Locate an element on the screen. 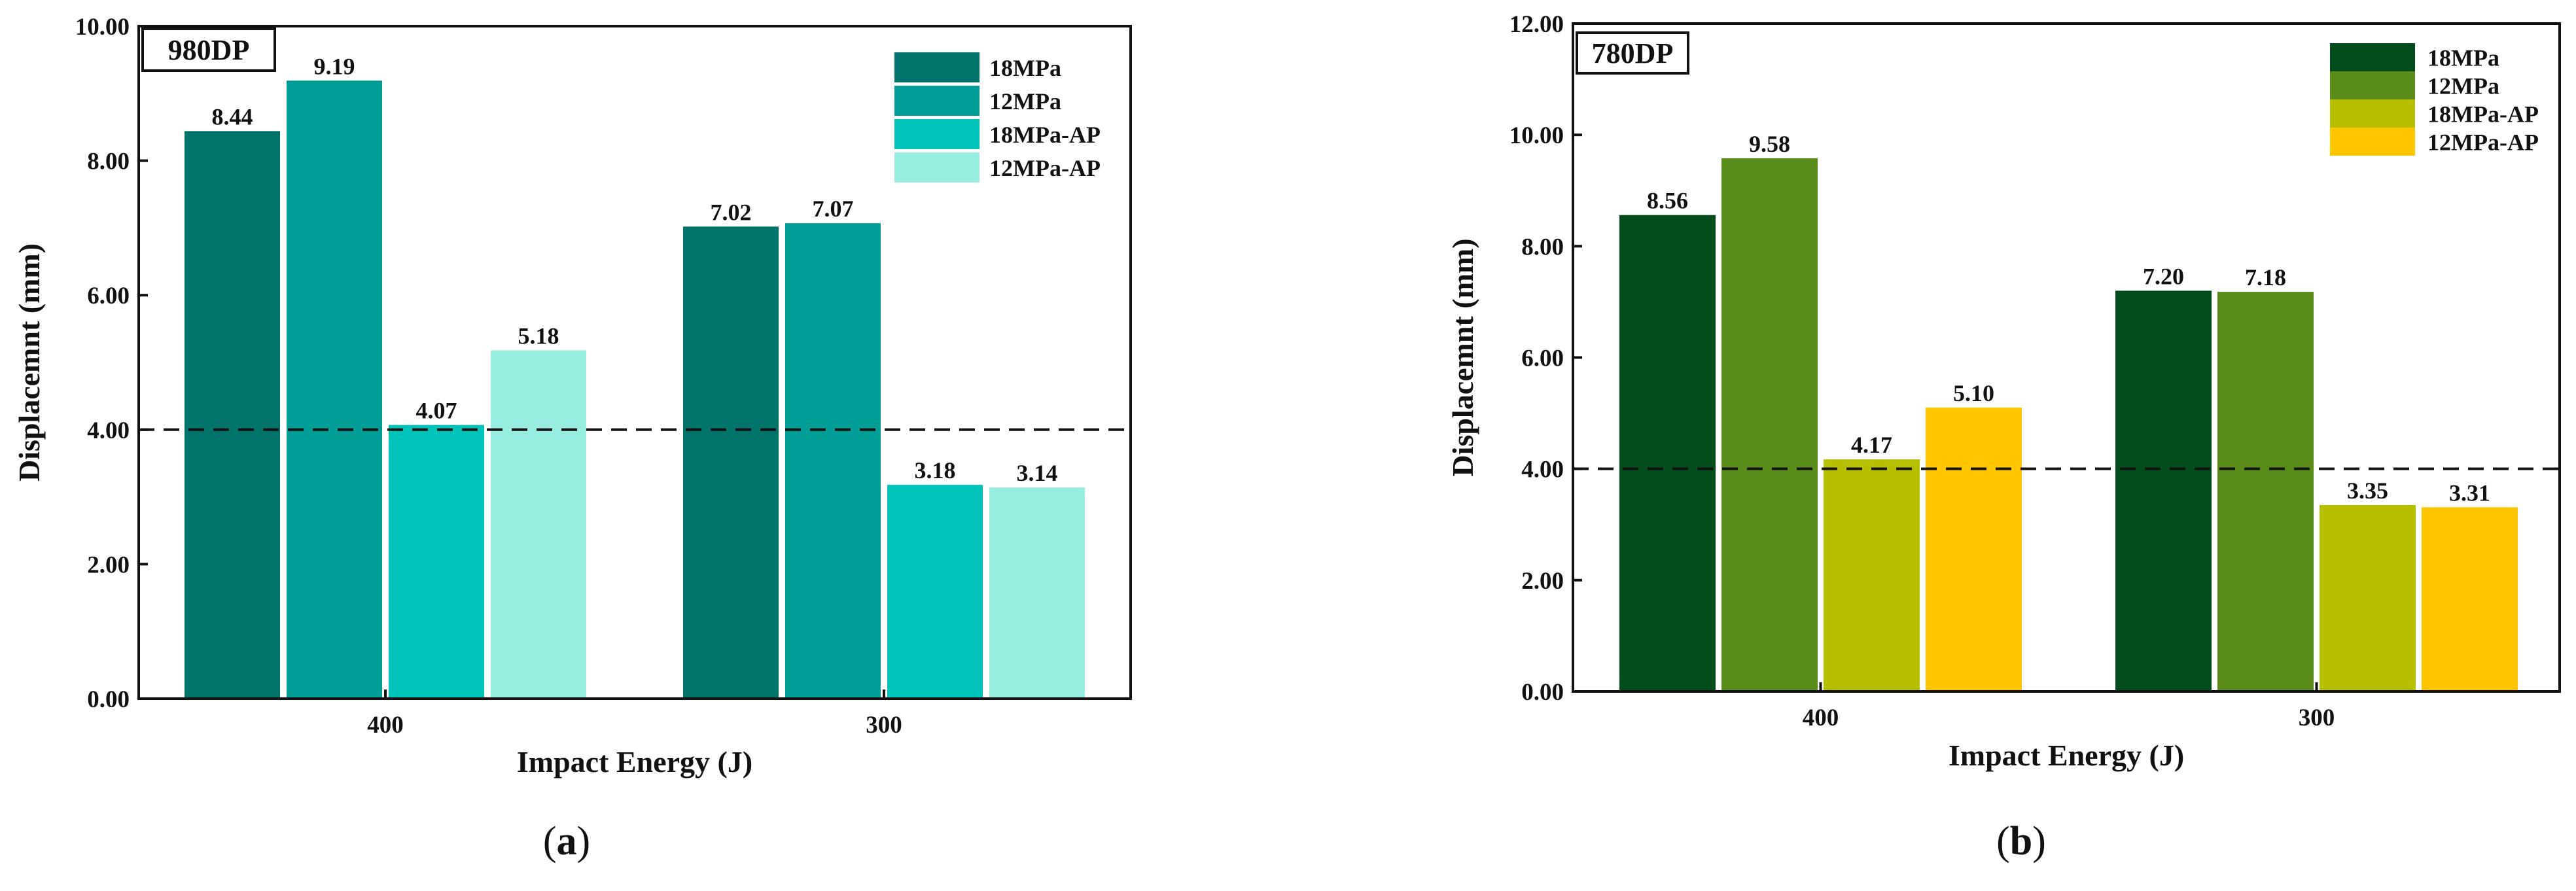 Image resolution: width=2576 pixels, height=891 pixels. data-label-12mpa-ap-300: 3.14 is located at coordinates (1037, 473).